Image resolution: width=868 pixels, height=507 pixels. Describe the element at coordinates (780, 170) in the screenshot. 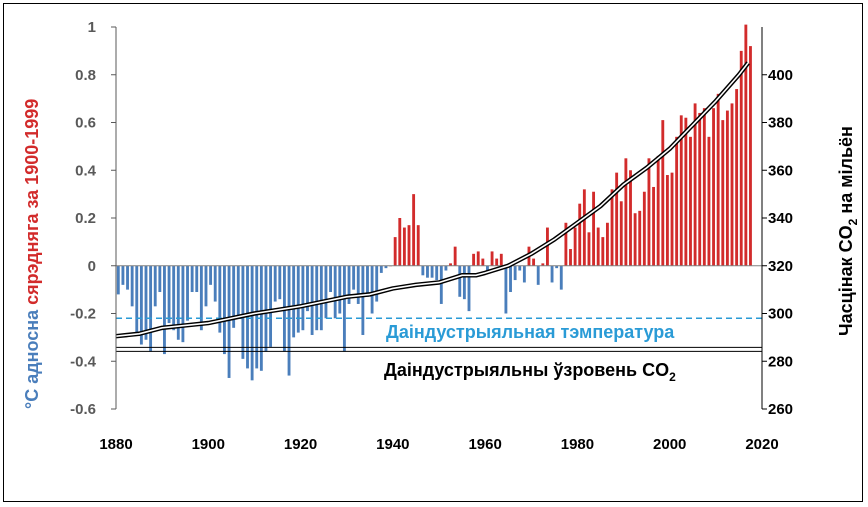

I see `right-tick-label: 360` at that location.